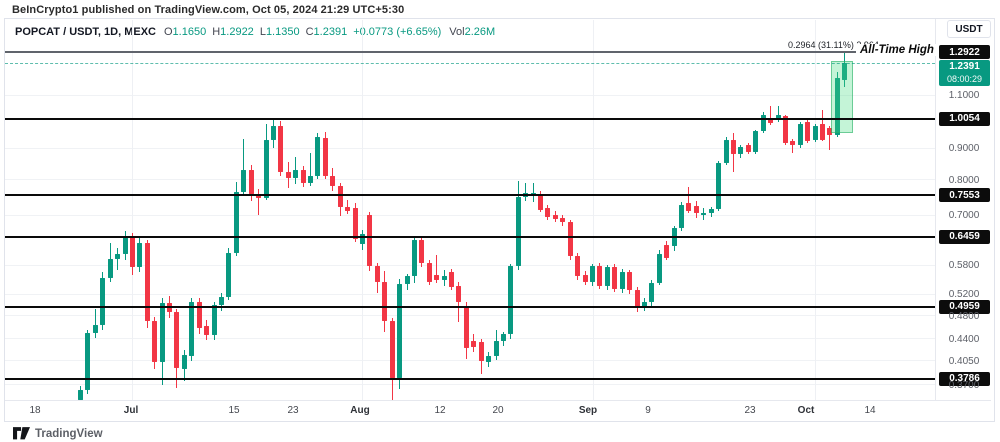  What do you see at coordinates (440, 410) in the screenshot?
I see `time-axis-tick: 12` at bounding box center [440, 410].